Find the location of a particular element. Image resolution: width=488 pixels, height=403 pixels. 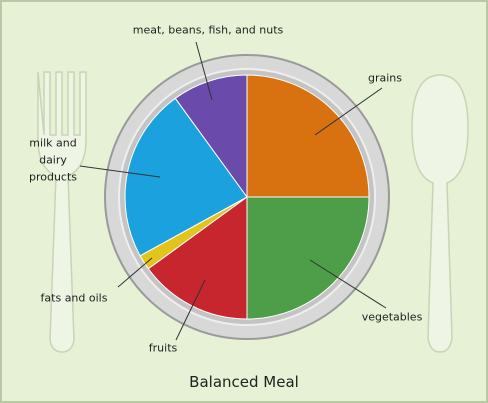

fork is located at coordinates (62, 212).